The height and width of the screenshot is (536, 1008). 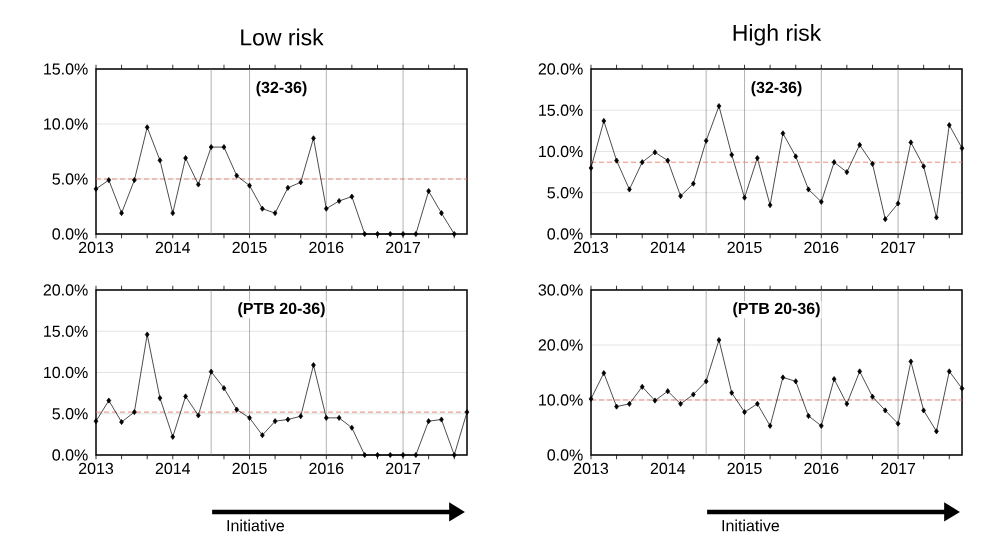 What do you see at coordinates (282, 37) in the screenshot?
I see `chart-title: Low risk` at bounding box center [282, 37].